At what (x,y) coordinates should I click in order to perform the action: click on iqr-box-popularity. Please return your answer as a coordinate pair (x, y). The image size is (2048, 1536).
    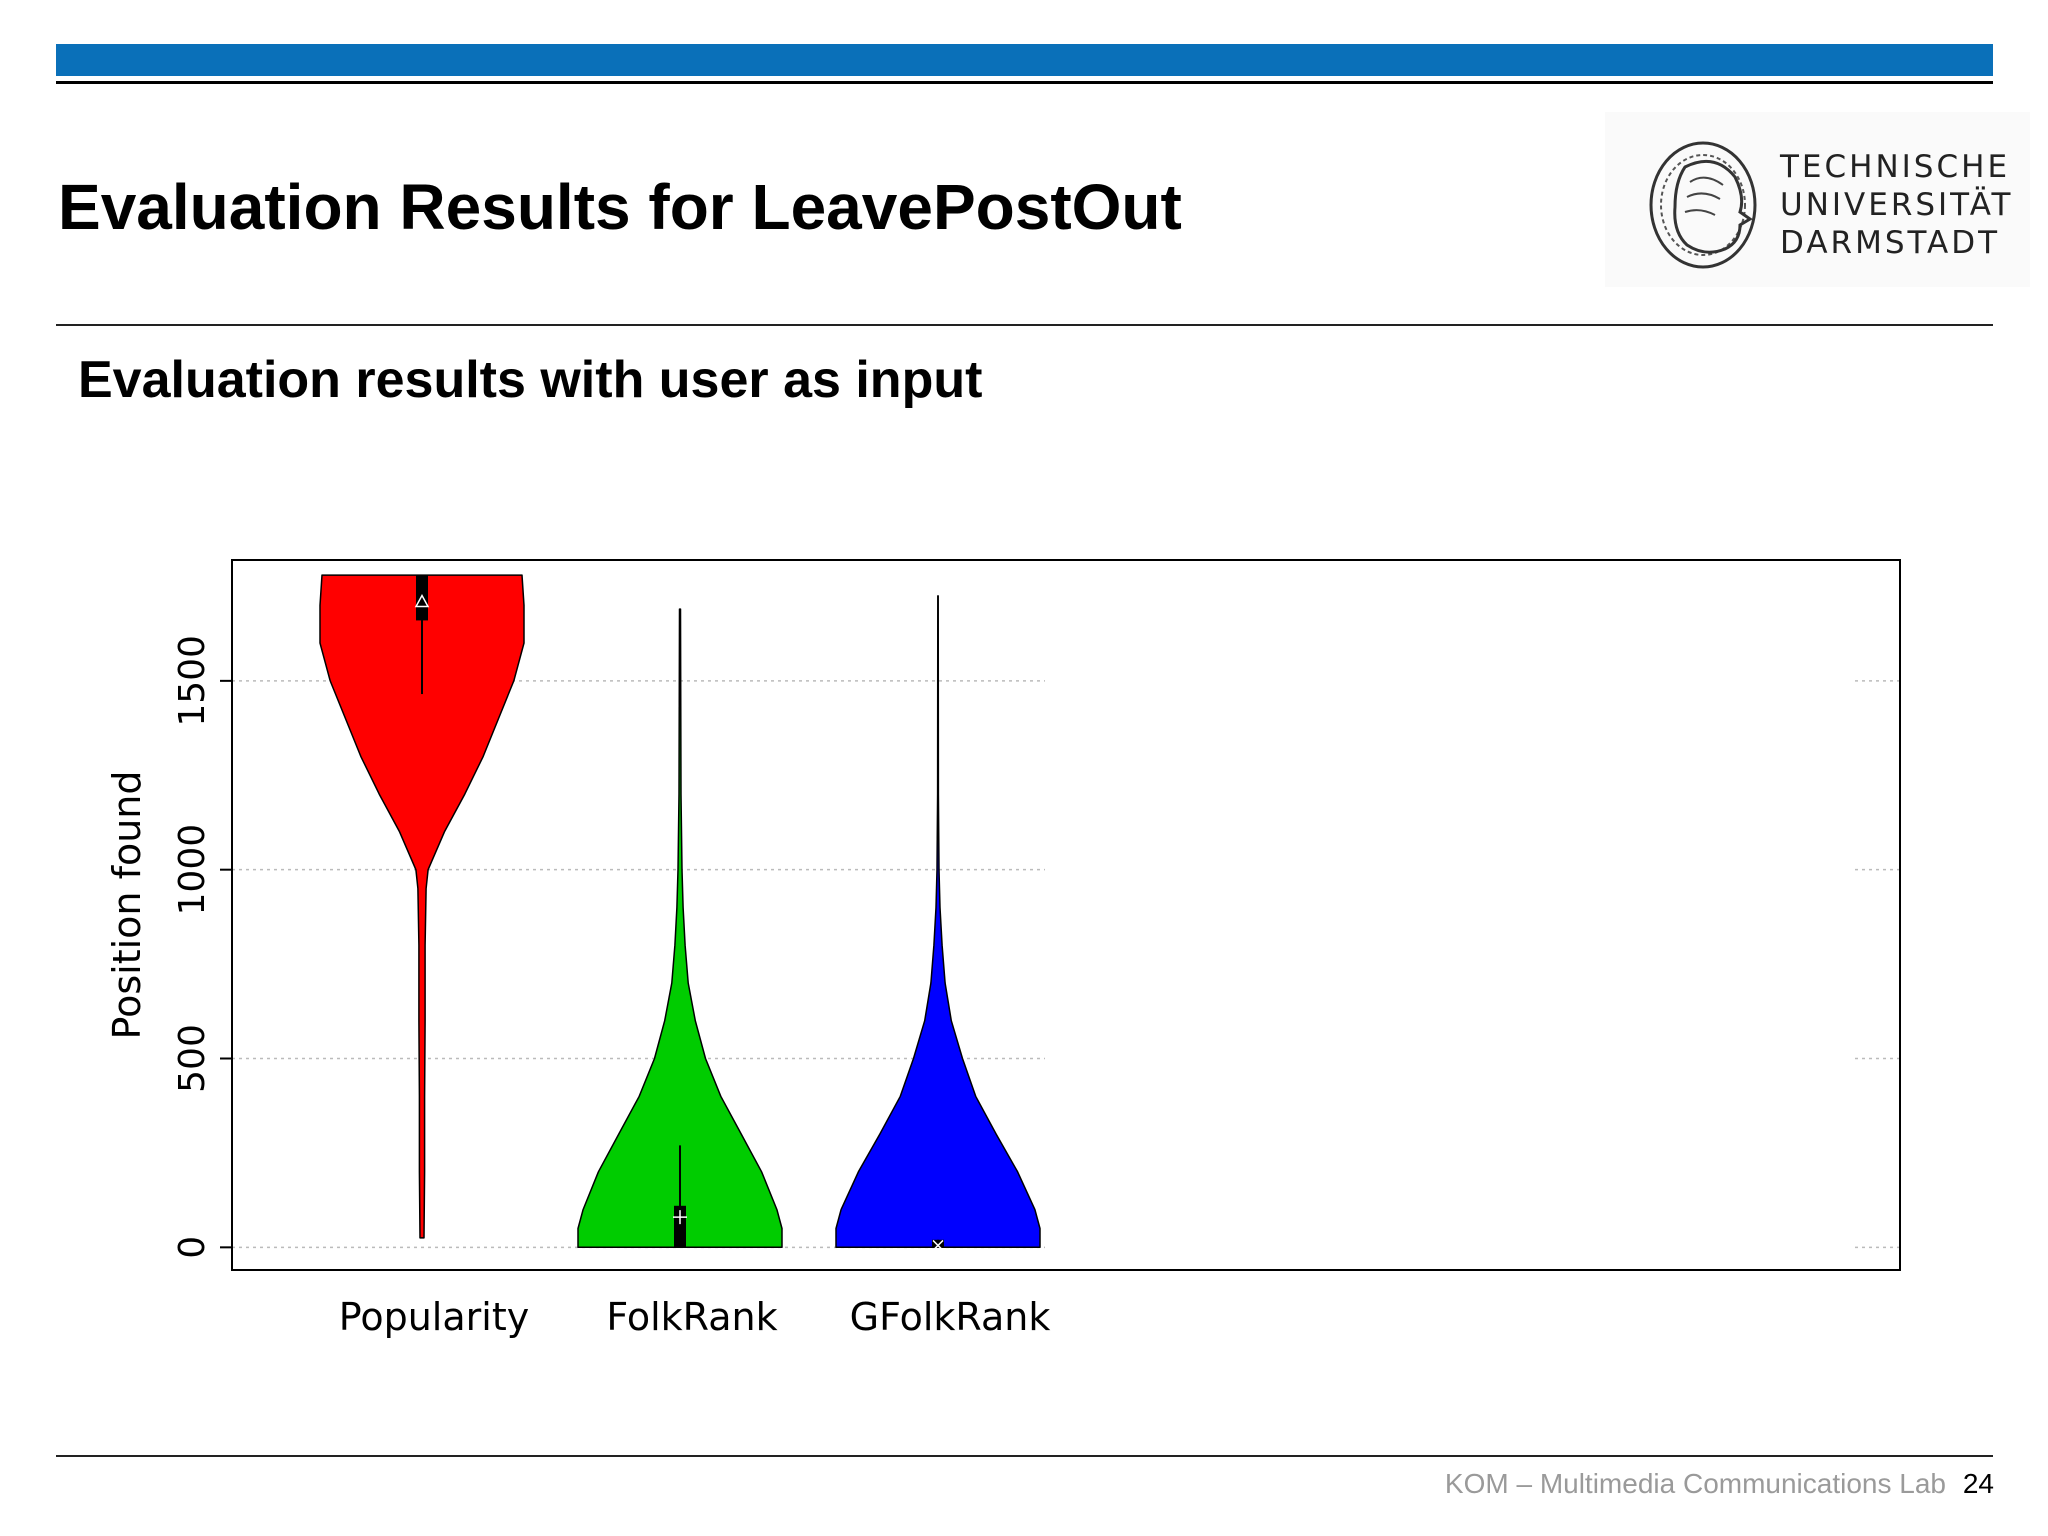
    Looking at the image, I should click on (422, 598).